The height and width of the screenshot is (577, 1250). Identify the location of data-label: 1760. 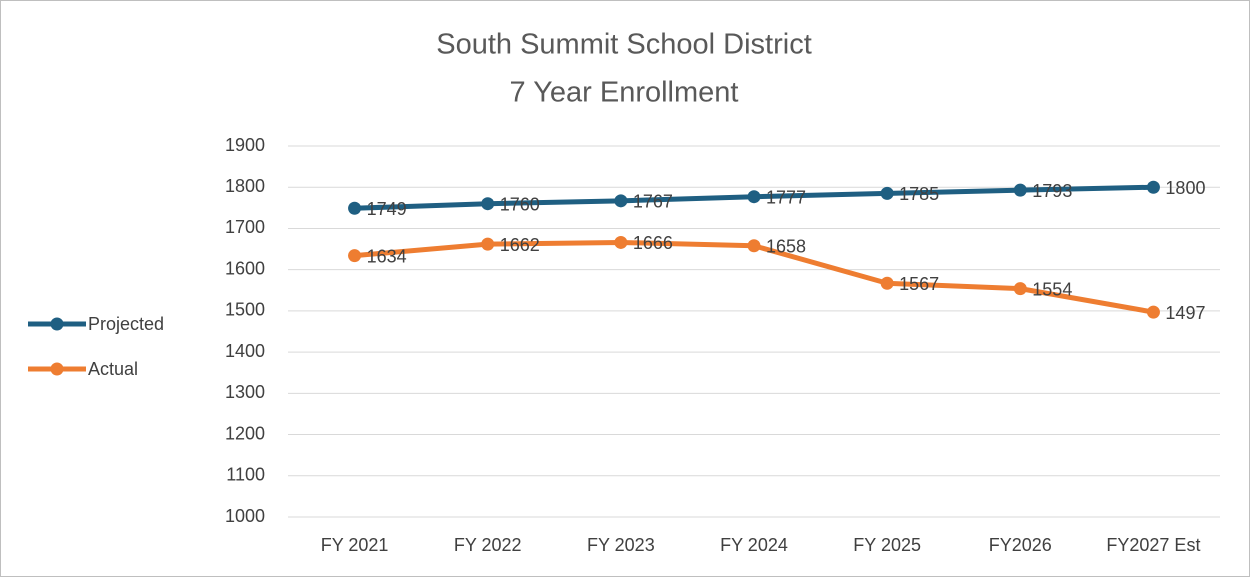
(520, 204).